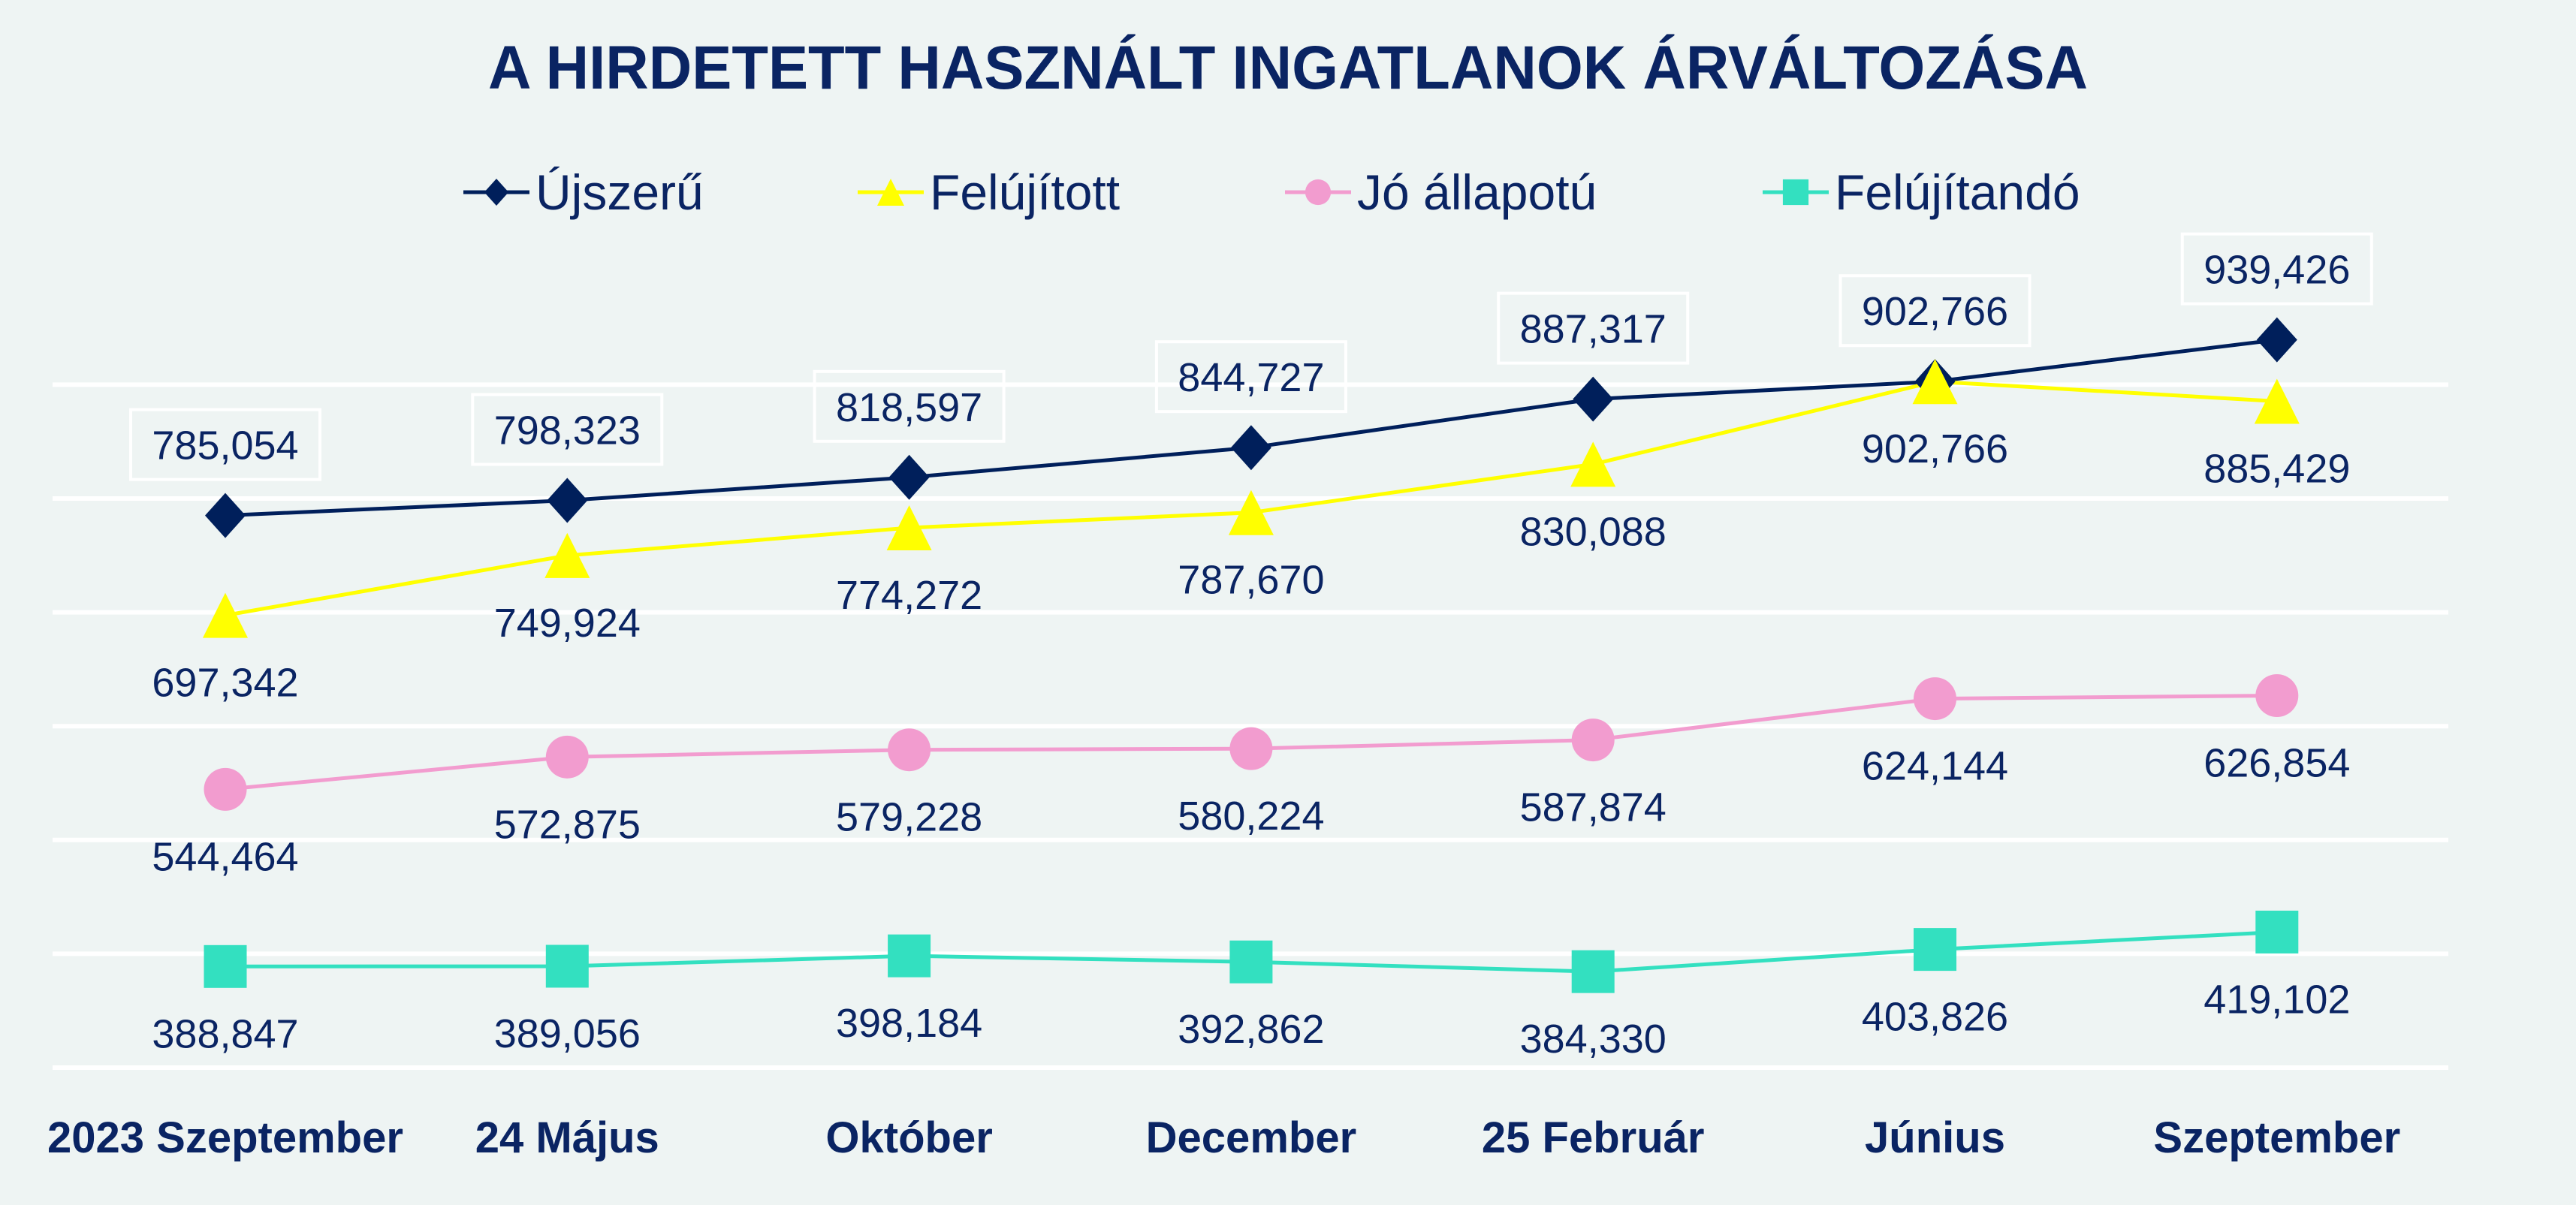 This screenshot has width=2576, height=1205. I want to click on x-tick-label: 2023 Szeptember, so click(225, 1137).